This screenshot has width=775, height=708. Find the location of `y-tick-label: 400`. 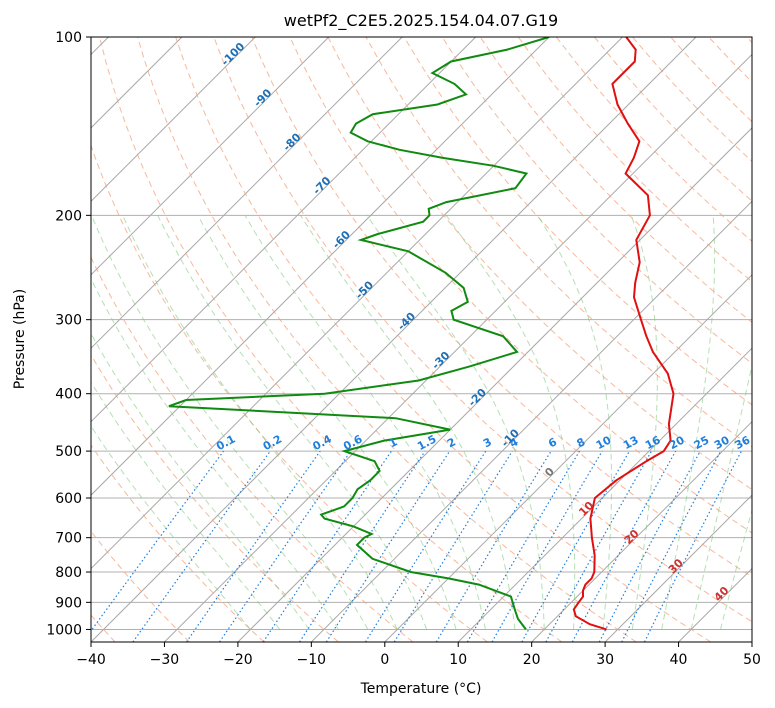

y-tick-label: 400 is located at coordinates (68, 395).